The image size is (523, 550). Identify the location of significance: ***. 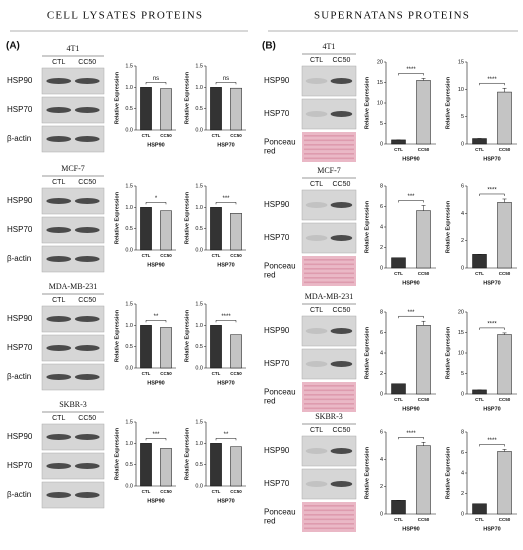
(411, 197).